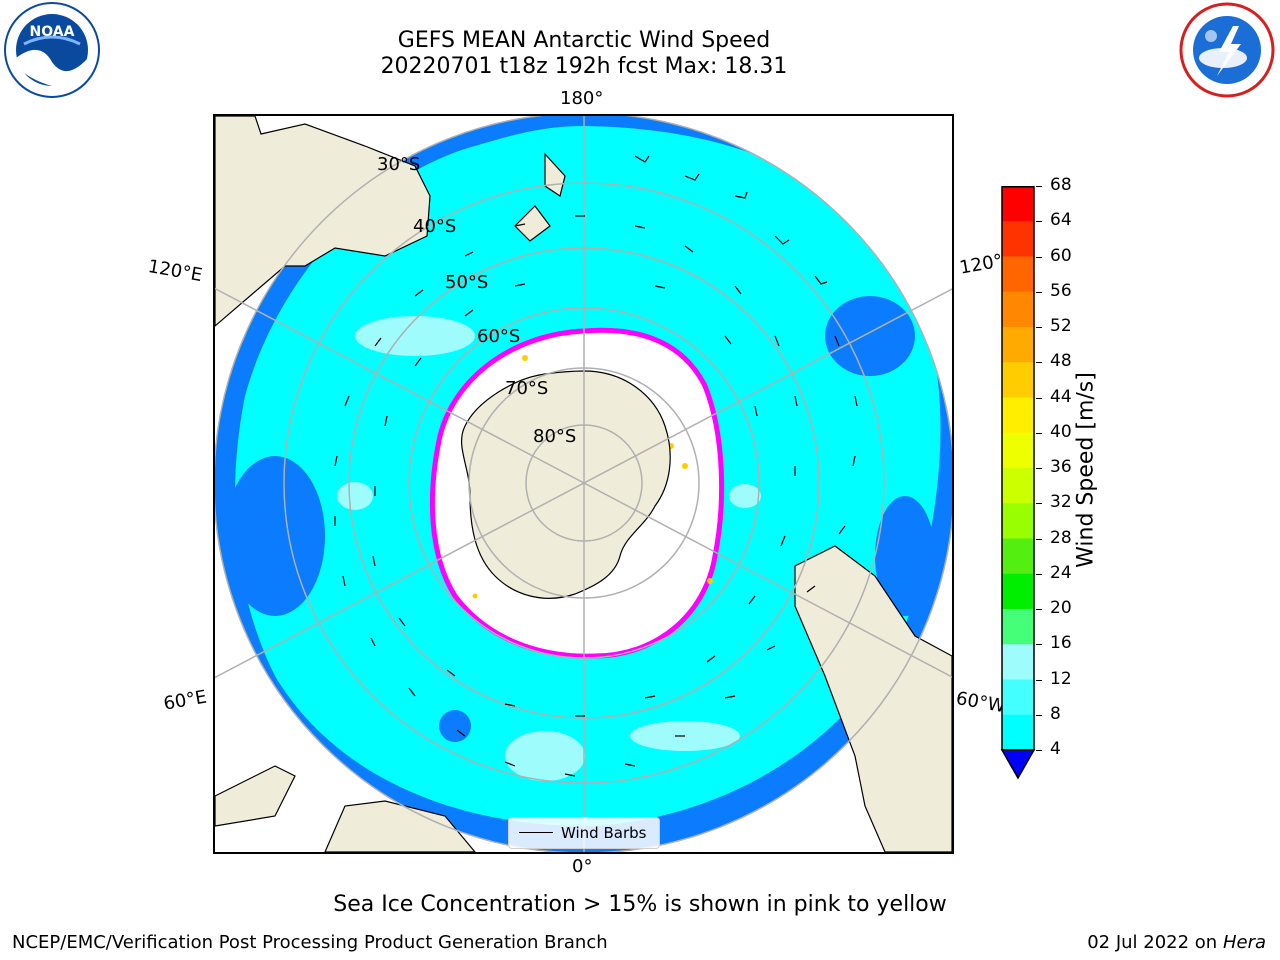  Describe the element at coordinates (52, 32) in the screenshot. I see `noaa-logo-text: NOAA` at that location.